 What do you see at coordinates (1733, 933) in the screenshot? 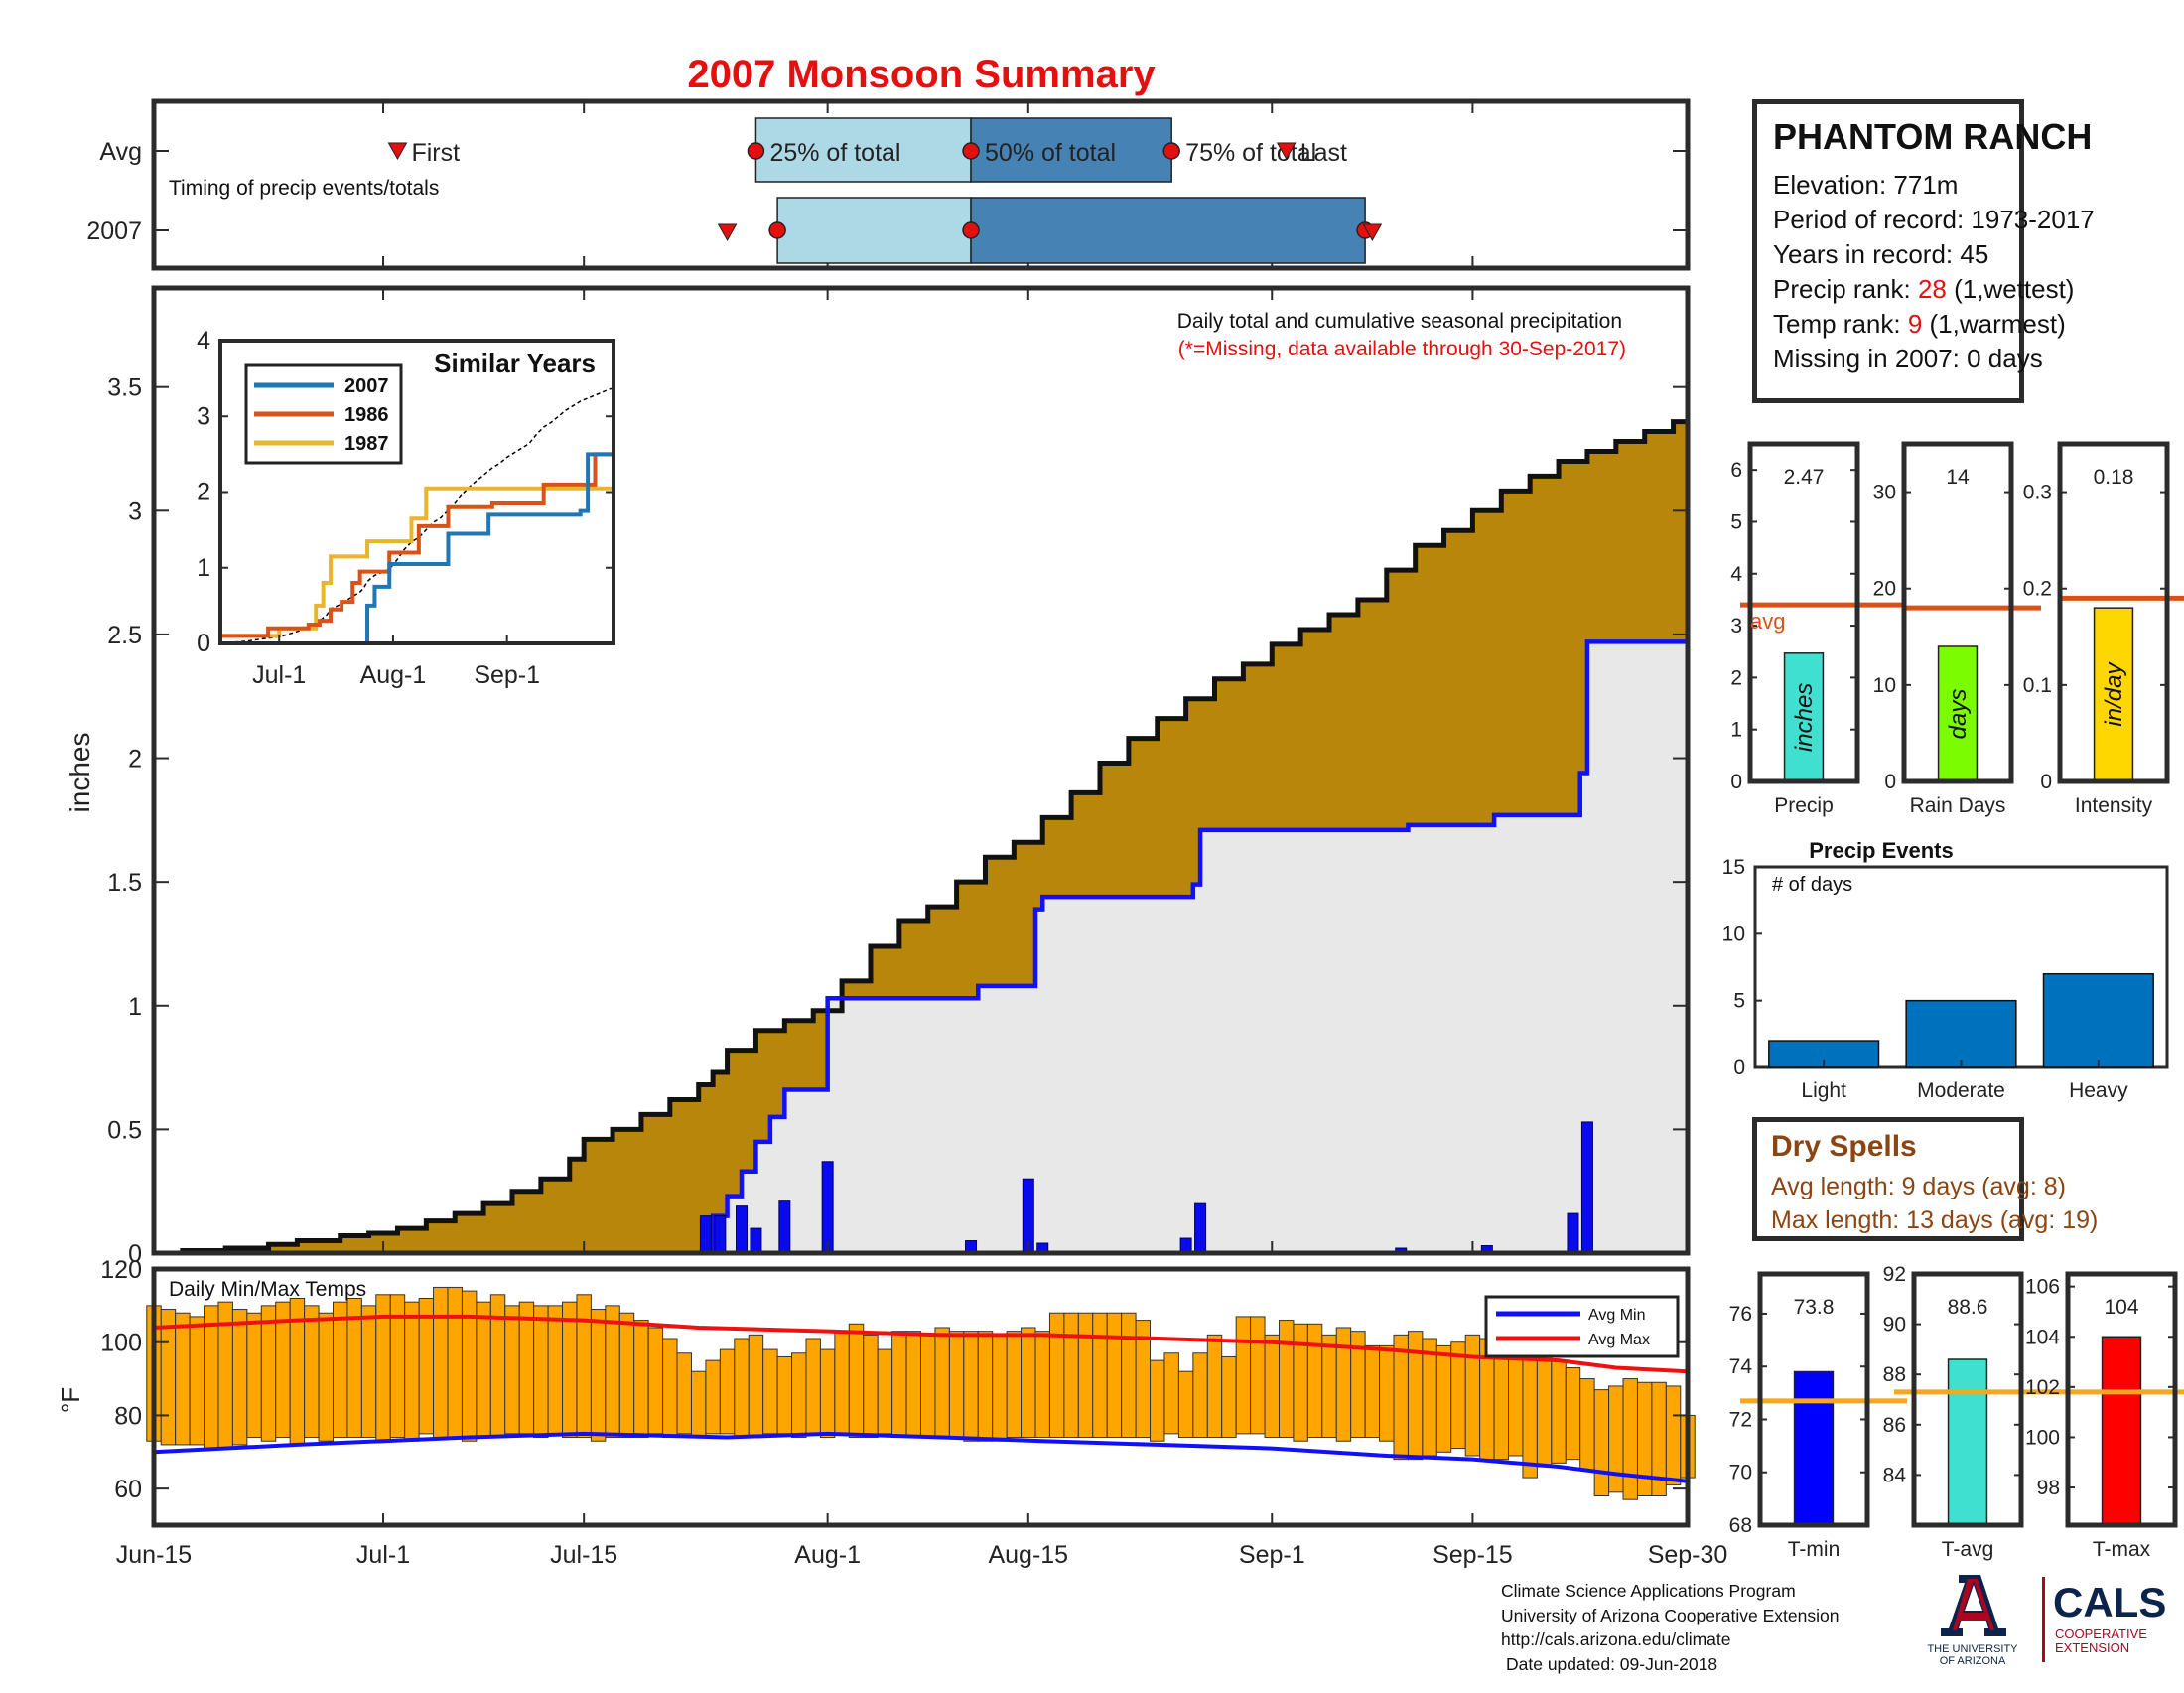
I see `events-y-tick-label: 10` at bounding box center [1733, 933].